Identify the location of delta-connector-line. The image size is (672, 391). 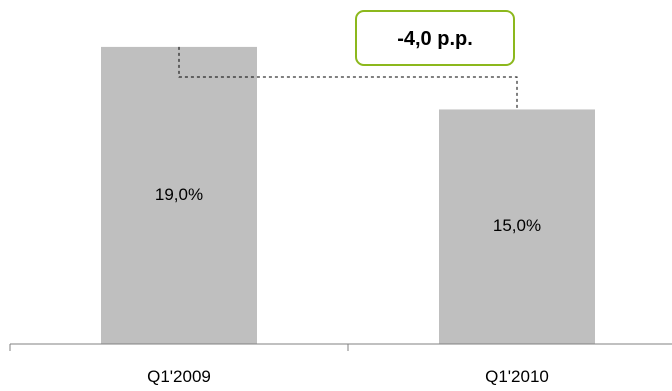
(348, 78).